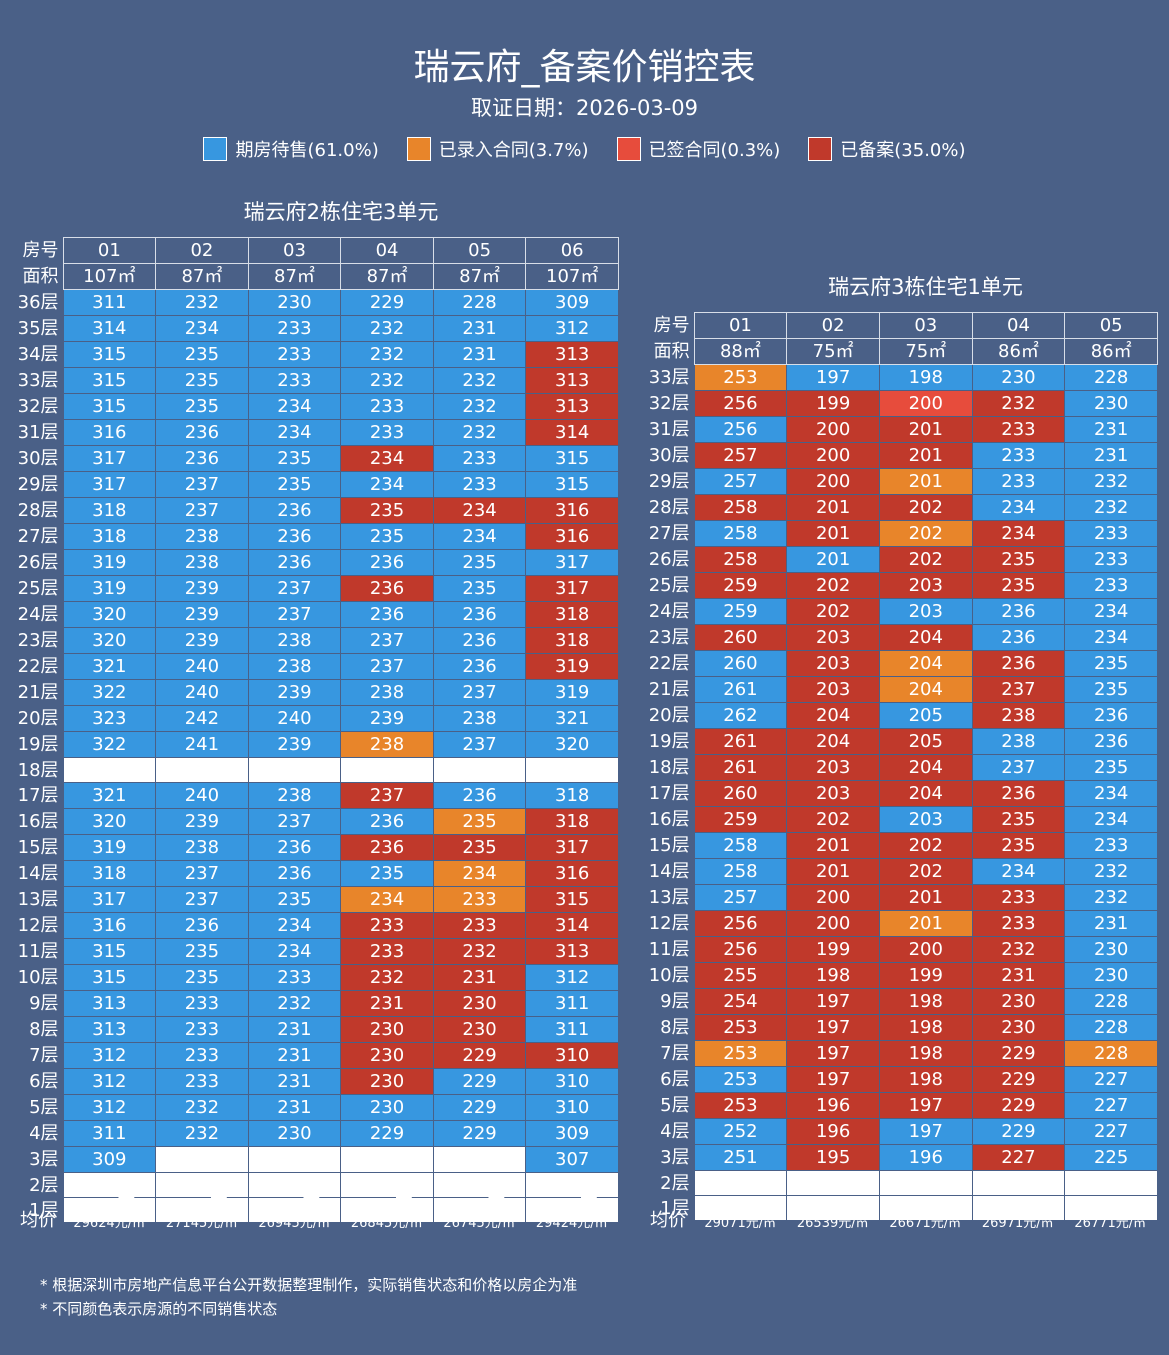 The height and width of the screenshot is (1355, 1169). Describe the element at coordinates (294, 744) in the screenshot. I see `unit-price-cell: 239` at that location.